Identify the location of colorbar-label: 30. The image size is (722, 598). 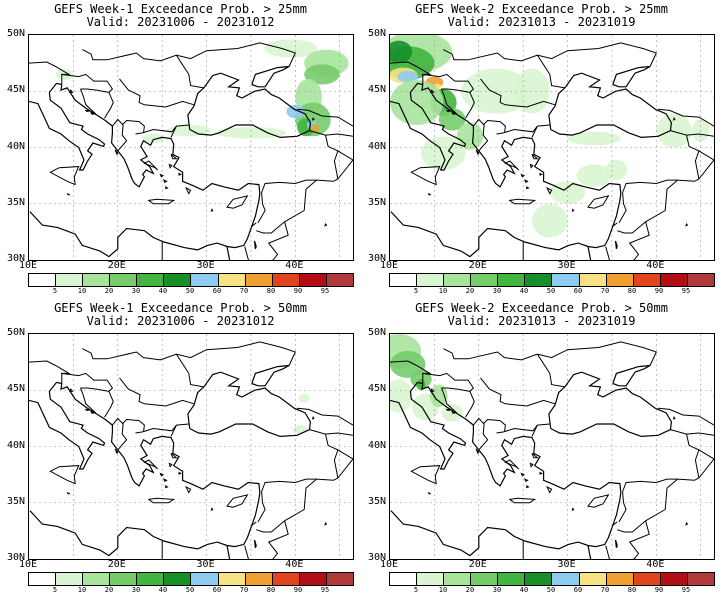
(136, 291).